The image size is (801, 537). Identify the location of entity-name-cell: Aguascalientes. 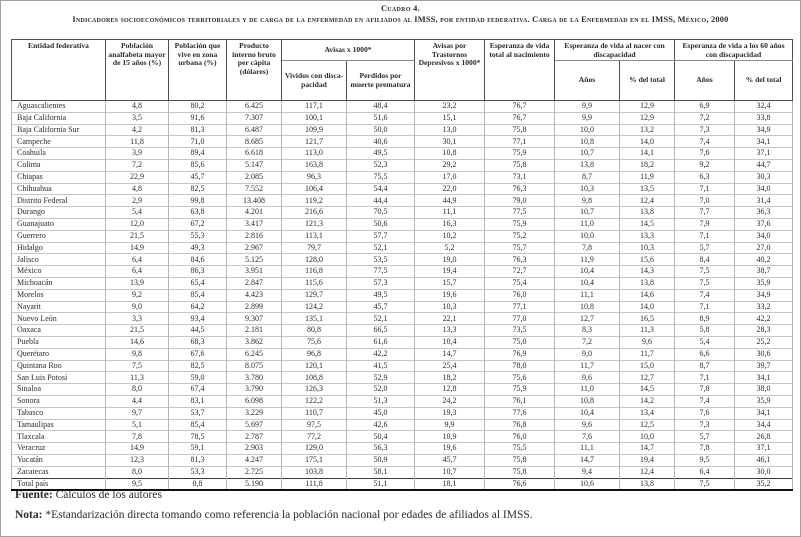
(58, 106).